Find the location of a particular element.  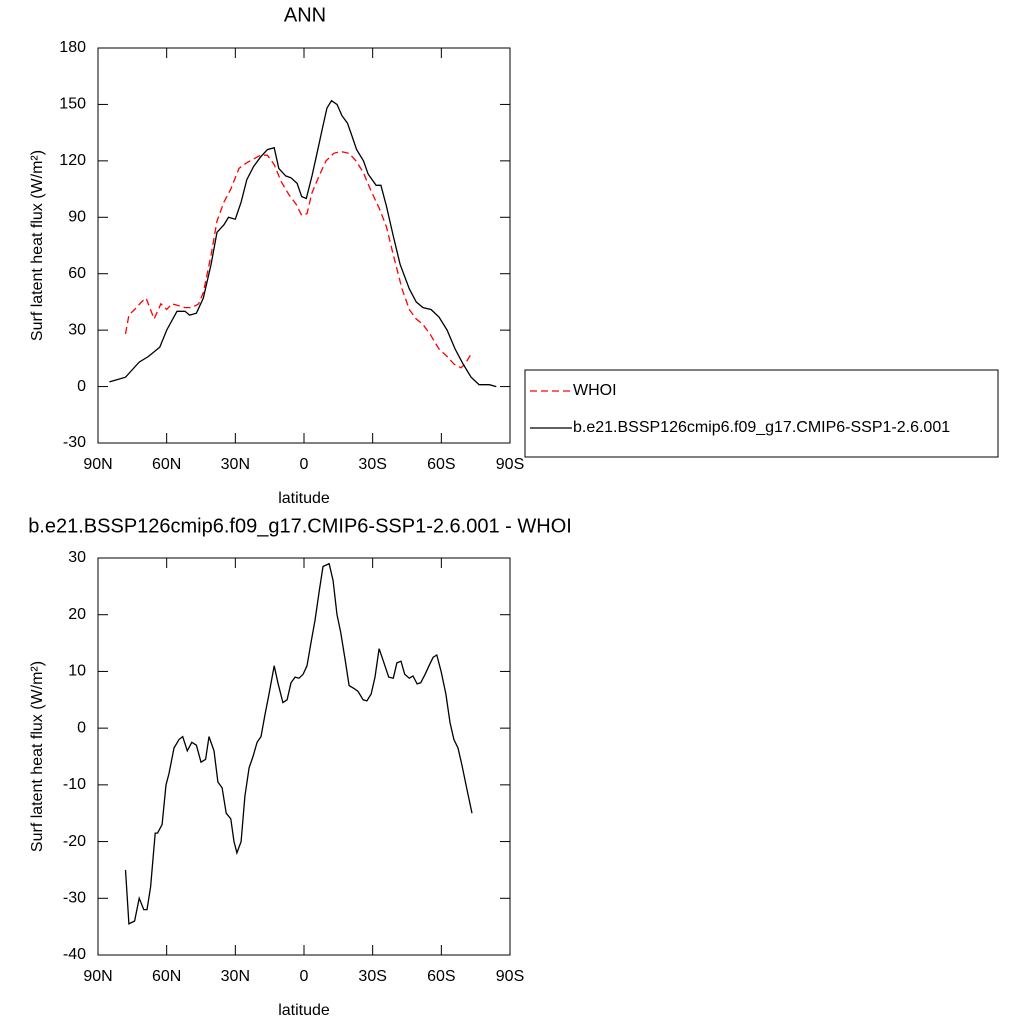

y-tick-label: 180 is located at coordinates (72, 47).